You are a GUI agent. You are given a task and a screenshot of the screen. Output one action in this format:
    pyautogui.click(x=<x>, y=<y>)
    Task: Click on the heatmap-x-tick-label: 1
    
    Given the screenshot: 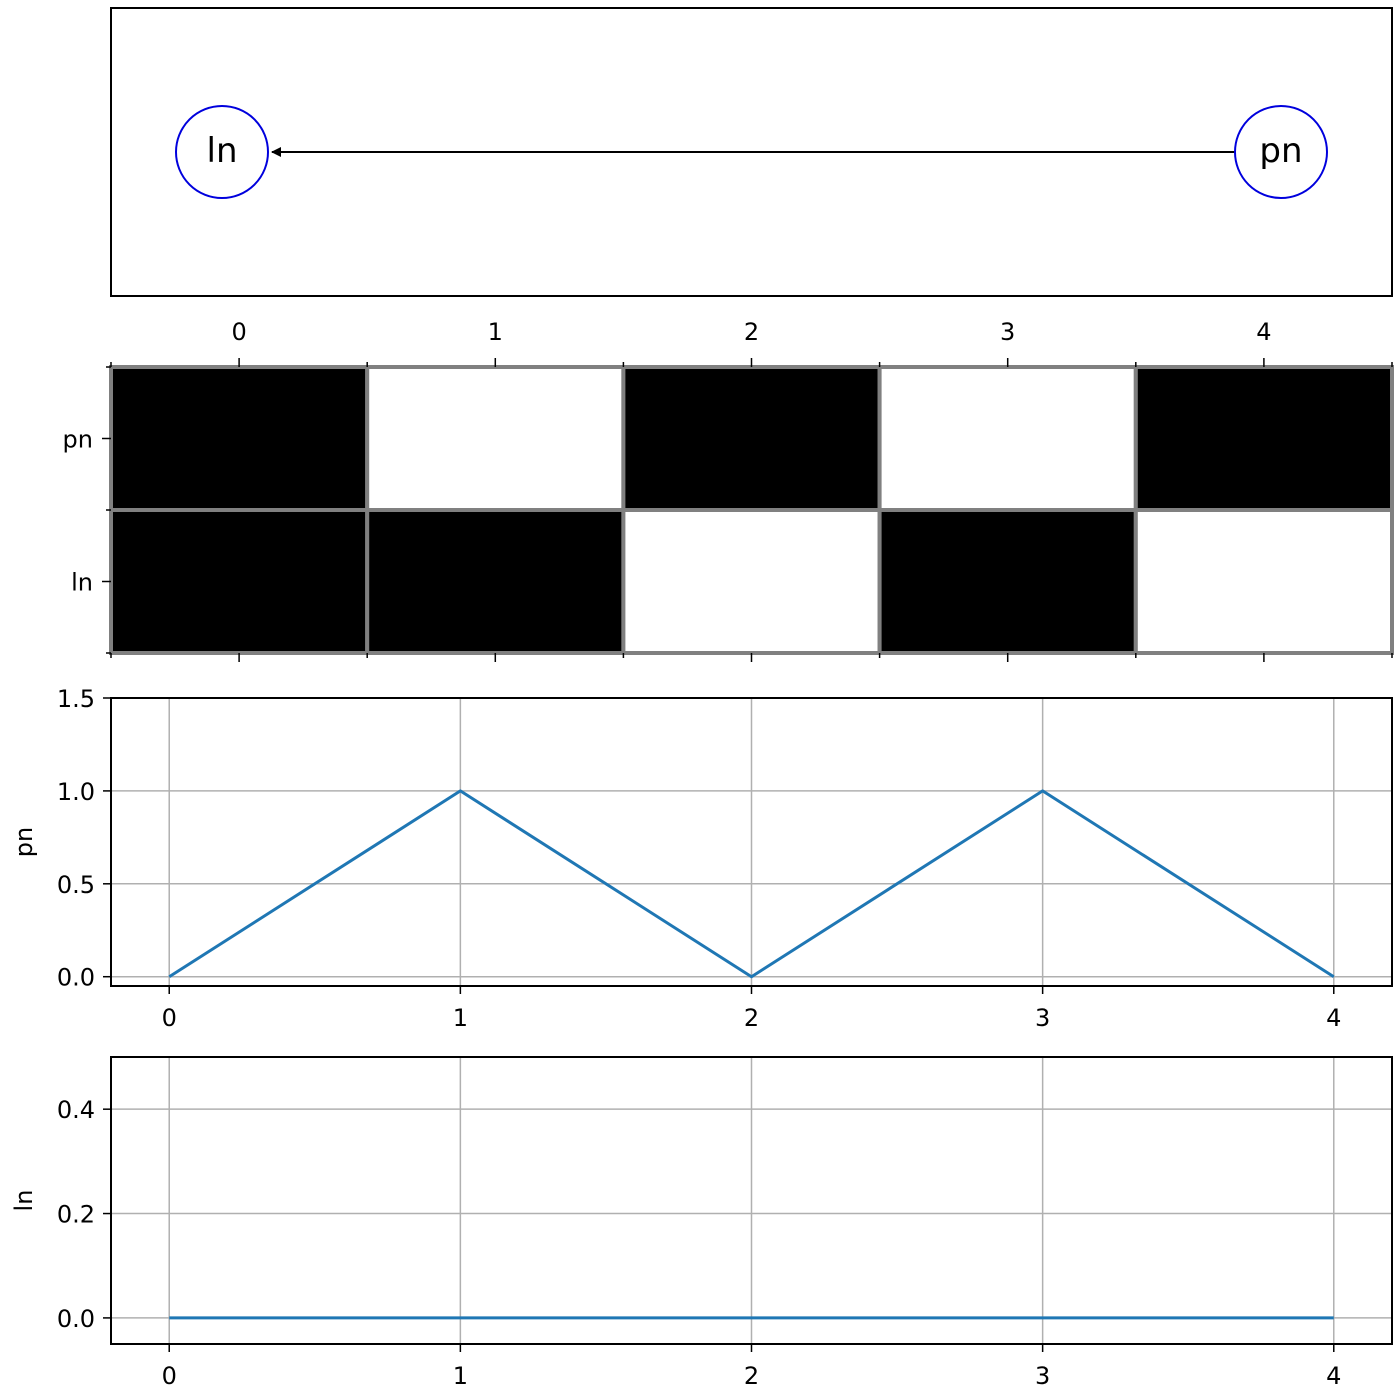 What is the action you would take?
    pyautogui.click(x=495, y=332)
    